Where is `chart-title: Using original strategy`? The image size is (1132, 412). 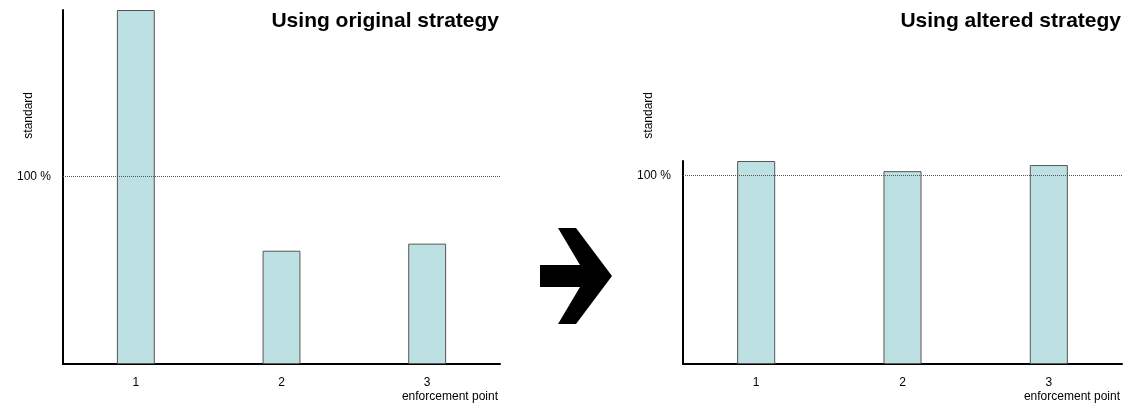
chart-title: Using original strategy is located at coordinates (385, 19).